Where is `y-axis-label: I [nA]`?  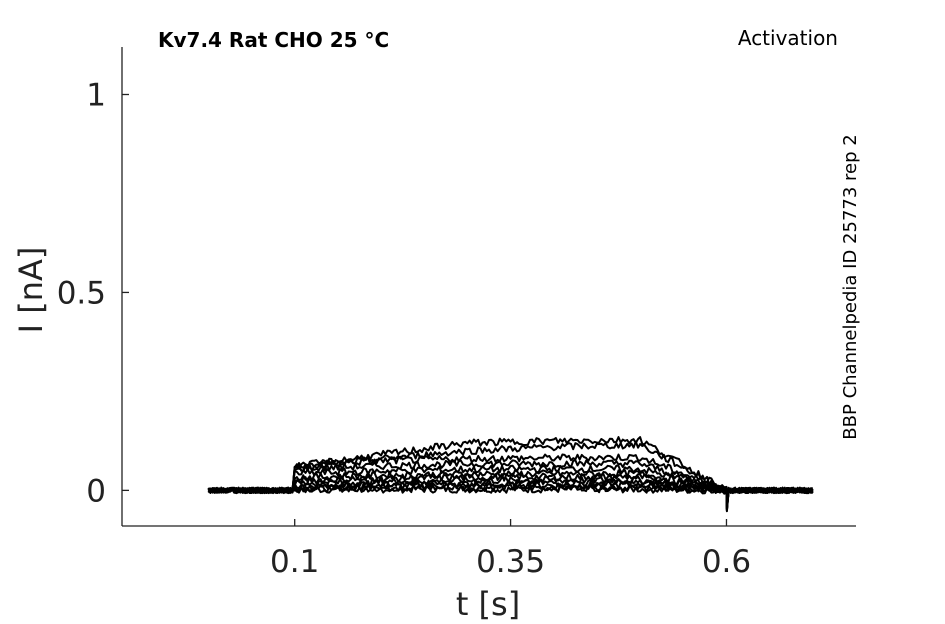
y-axis-label: I [nA] is located at coordinates (31, 290).